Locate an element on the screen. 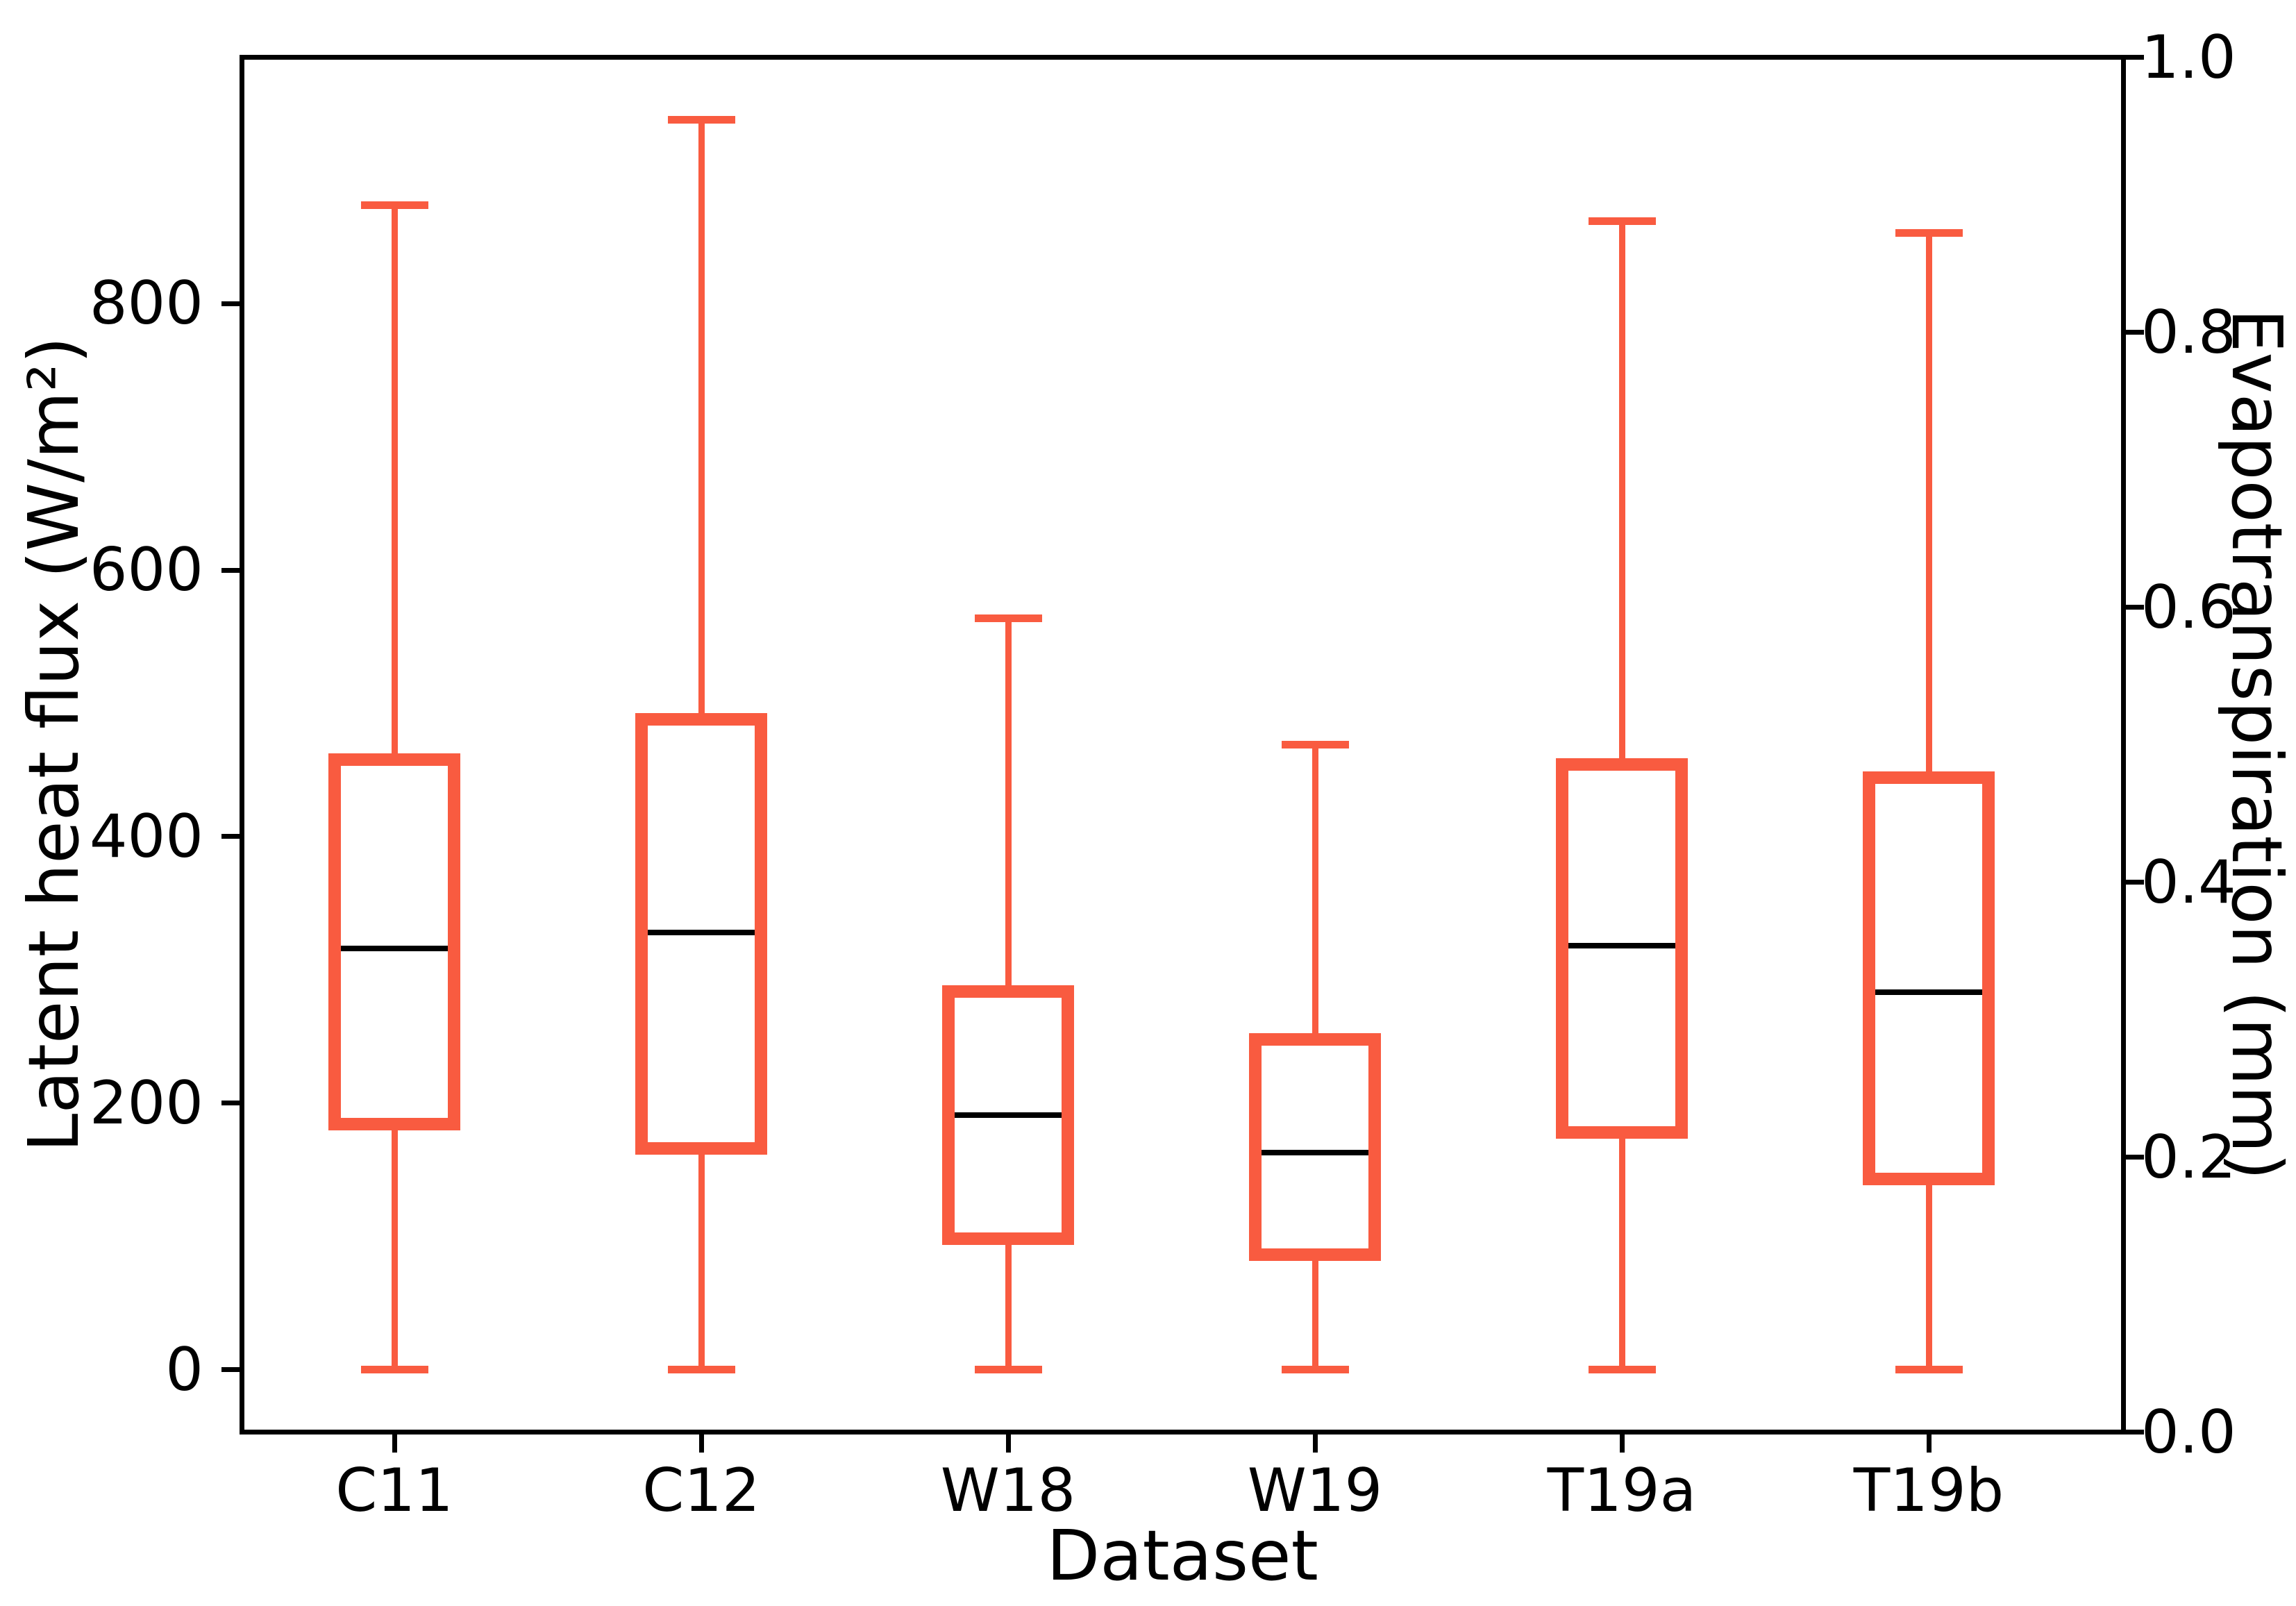  y-axis-left-tick-label: 200 is located at coordinates (146, 1103).